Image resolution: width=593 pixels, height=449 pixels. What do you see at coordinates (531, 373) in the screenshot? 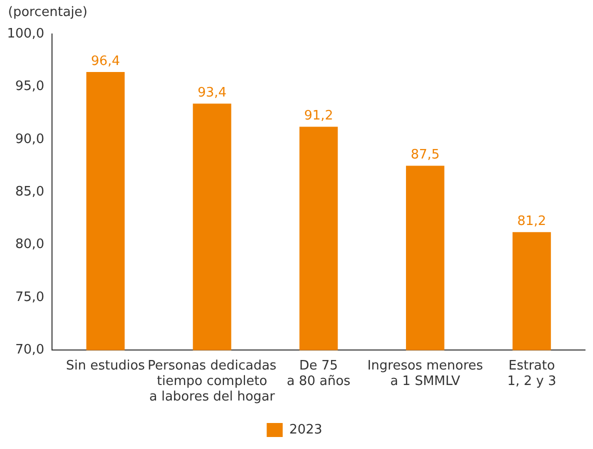
I see `x-tick-label: Estrato 1, 2 y 3` at bounding box center [531, 373].